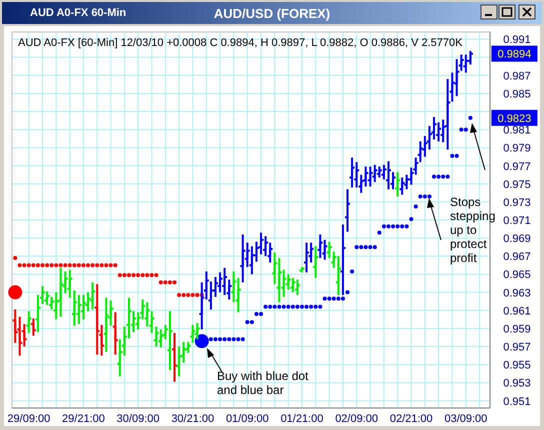 Image resolution: width=544 pixels, height=430 pixels. What do you see at coordinates (302, 419) in the screenshot?
I see `x-tick-label: 01/21:00` at bounding box center [302, 419].